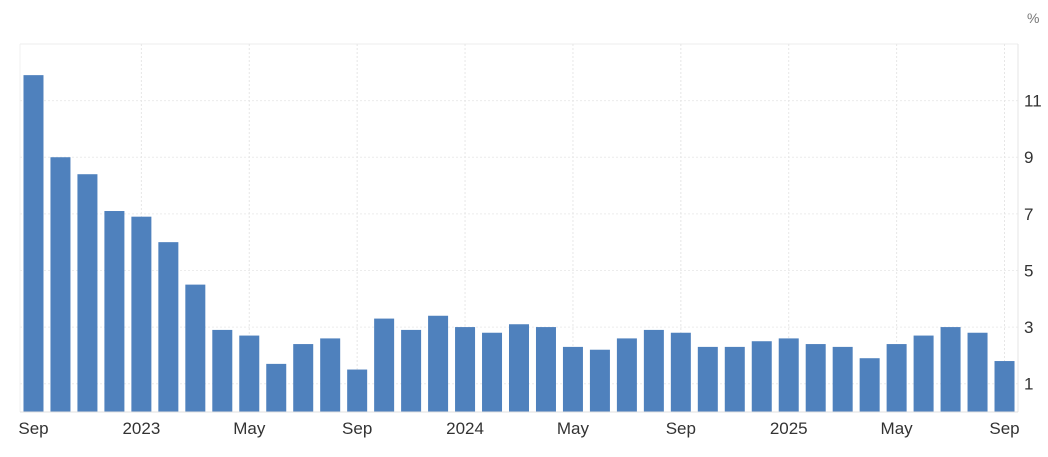 The height and width of the screenshot is (457, 1048). What do you see at coordinates (896, 378) in the screenshot?
I see `bar-may-2025` at bounding box center [896, 378].